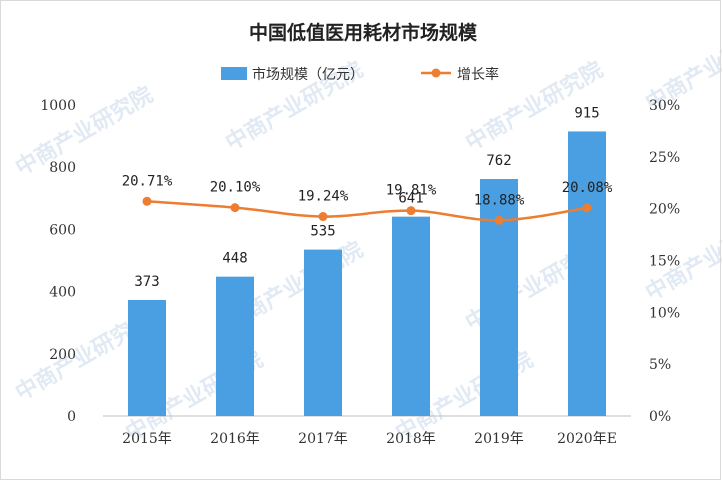  I want to click on y-right-tick-label: 10%, so click(664, 313).